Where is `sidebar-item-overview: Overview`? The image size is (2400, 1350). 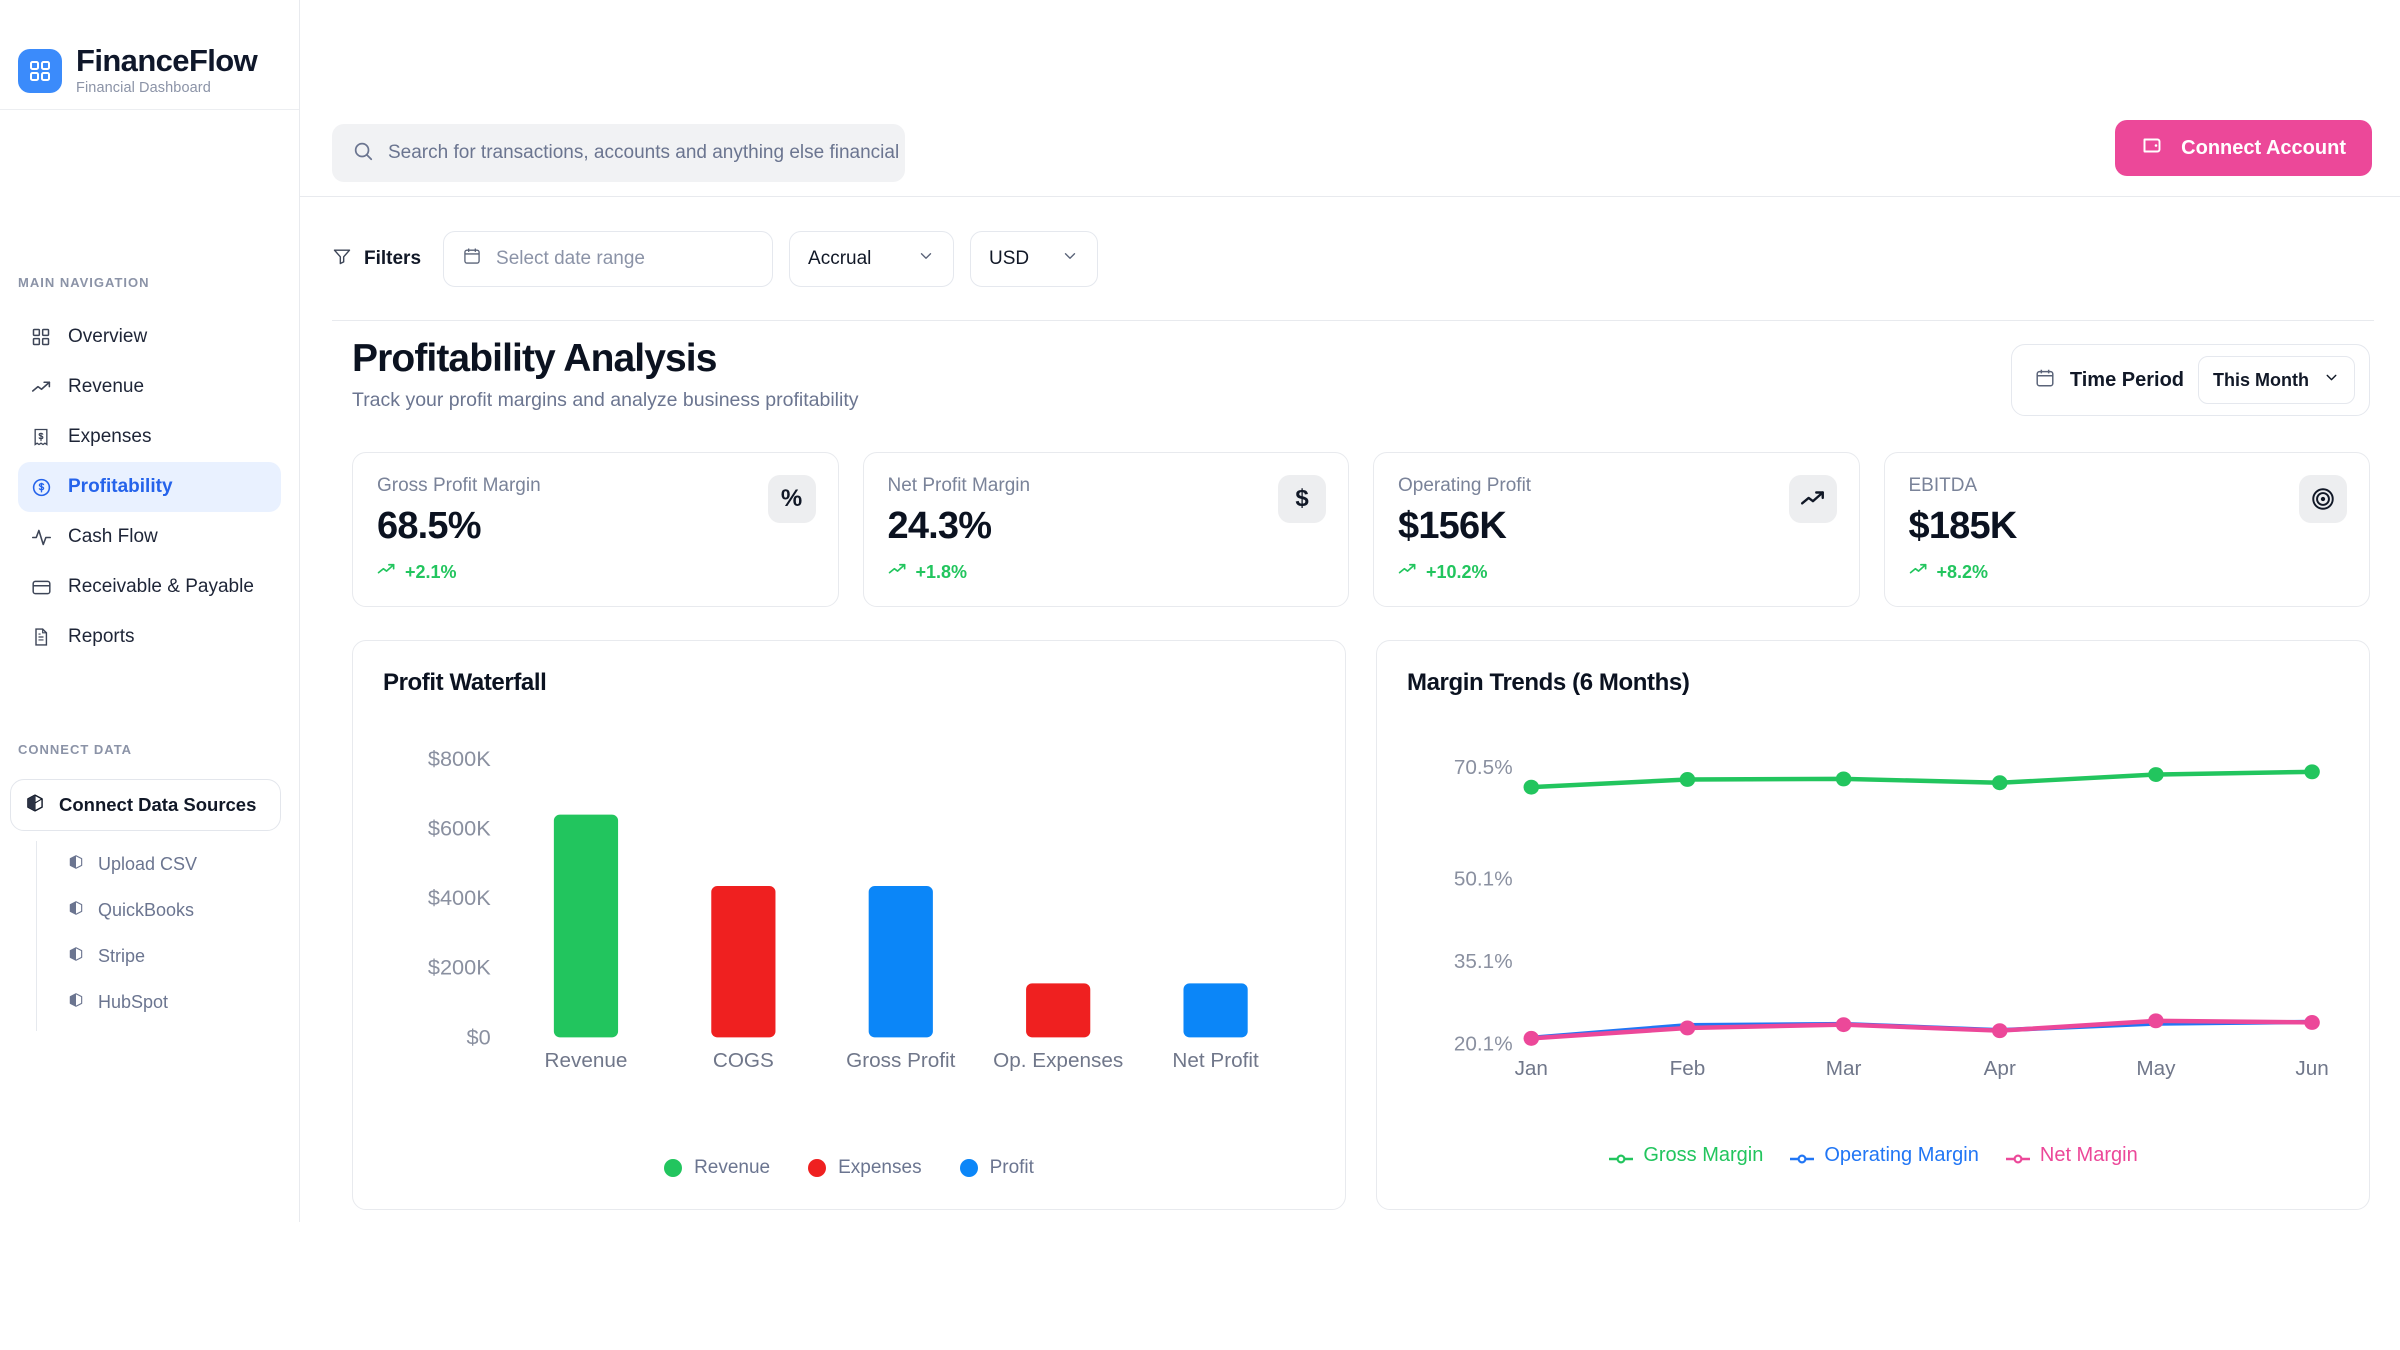
sidebar-item-overview: Overview is located at coordinates (149, 337).